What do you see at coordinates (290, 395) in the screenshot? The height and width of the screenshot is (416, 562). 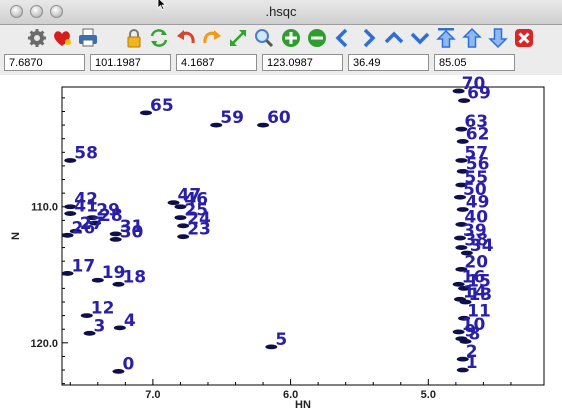 I see `x-tick-label: 6.0` at bounding box center [290, 395].